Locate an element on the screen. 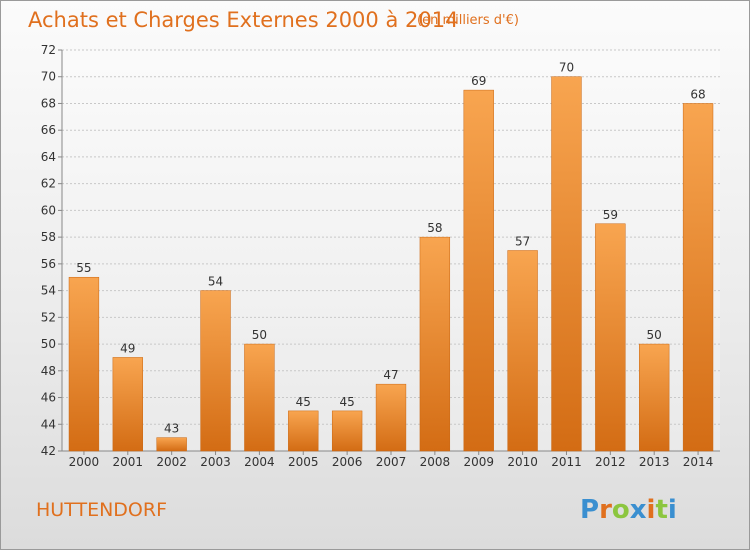 The image size is (750, 550). y-tick-label: 70 is located at coordinates (48, 77).